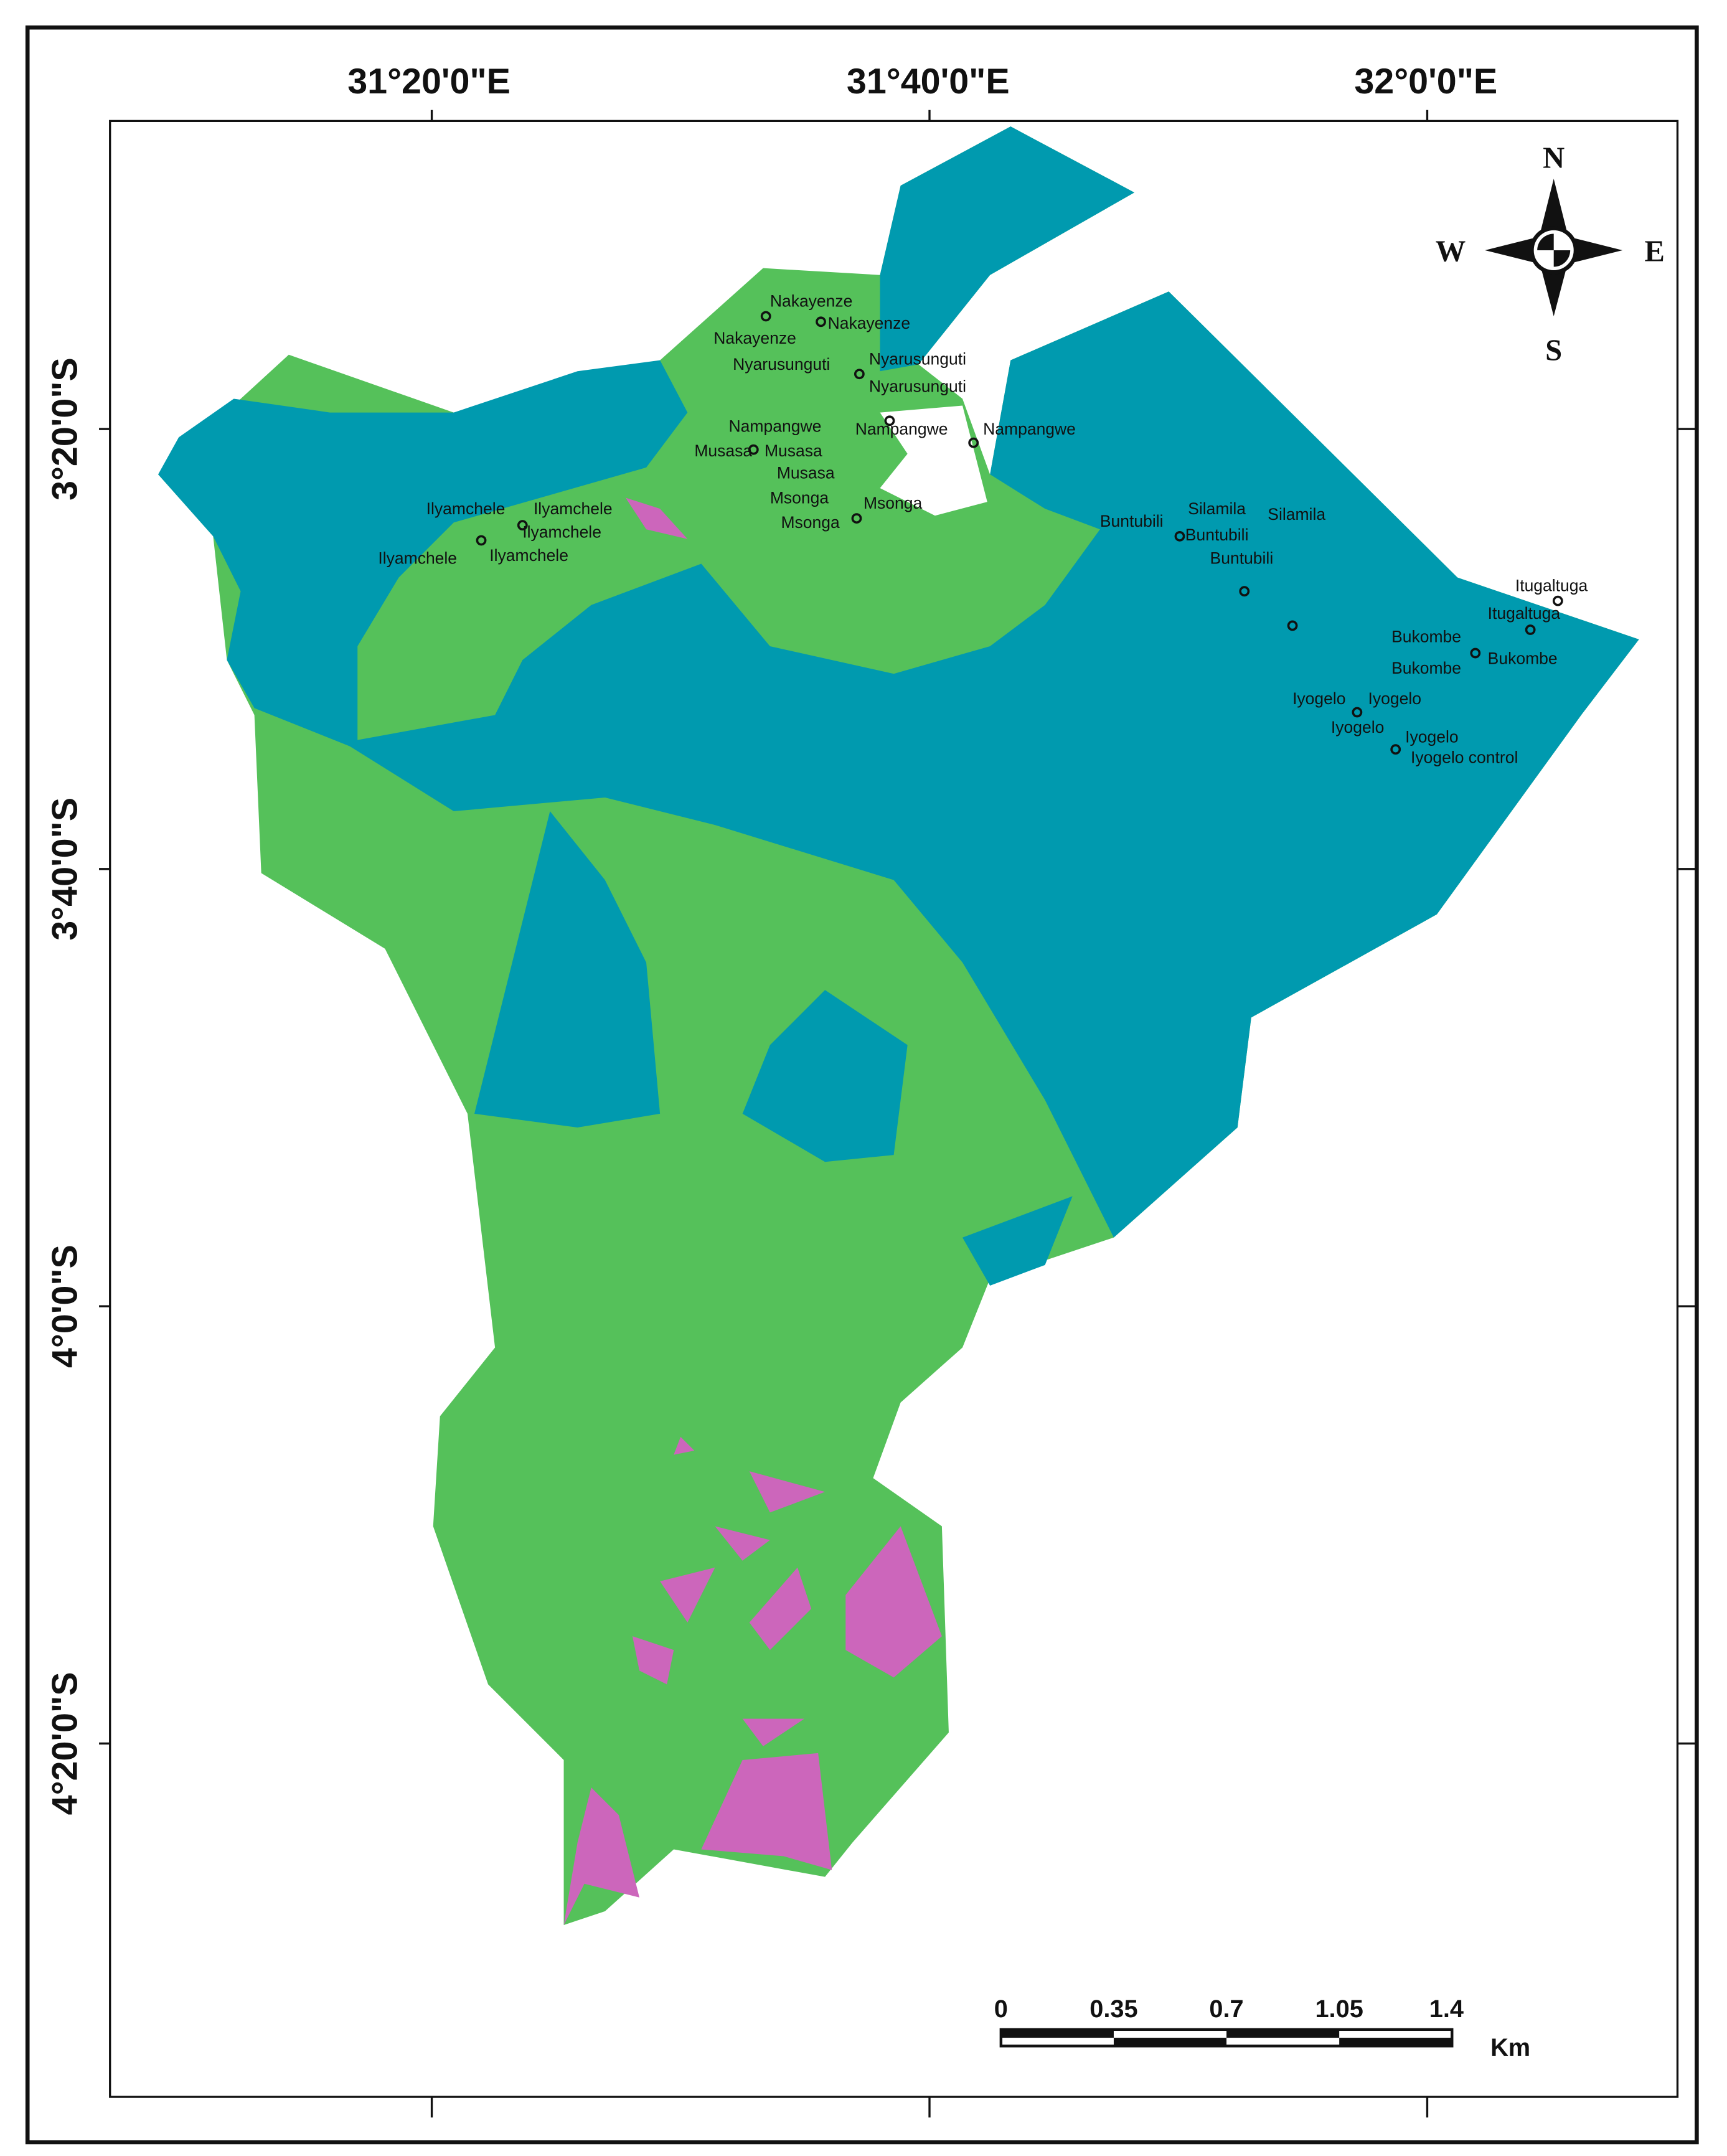  I want to click on longitude-label: 32°0'0"E, so click(1425, 81).